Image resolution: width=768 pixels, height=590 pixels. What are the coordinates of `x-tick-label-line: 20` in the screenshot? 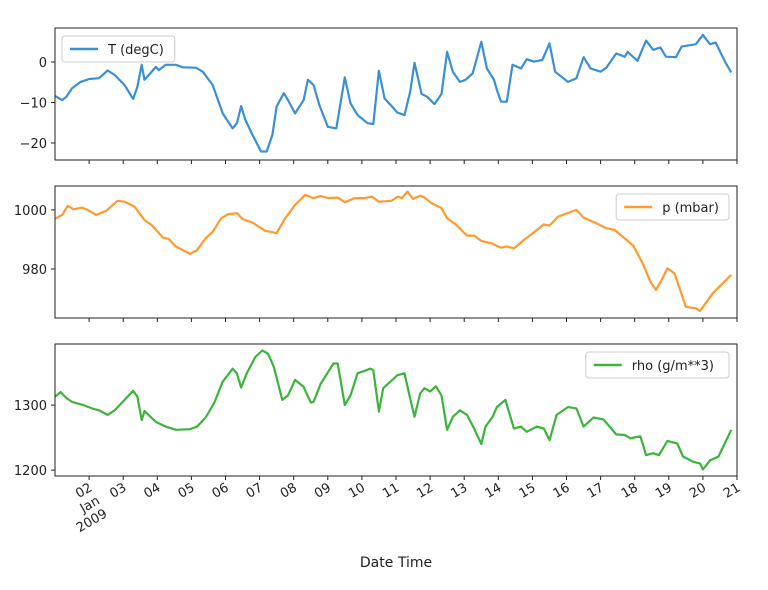 It's located at (698, 490).